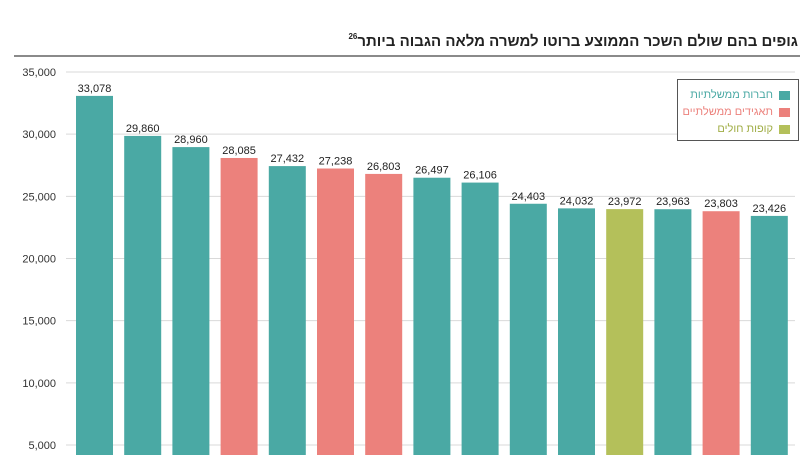 The width and height of the screenshot is (811, 455). What do you see at coordinates (727, 112) in the screenshot?
I see `legend-label: תאגידים ממשלתיים` at bounding box center [727, 112].